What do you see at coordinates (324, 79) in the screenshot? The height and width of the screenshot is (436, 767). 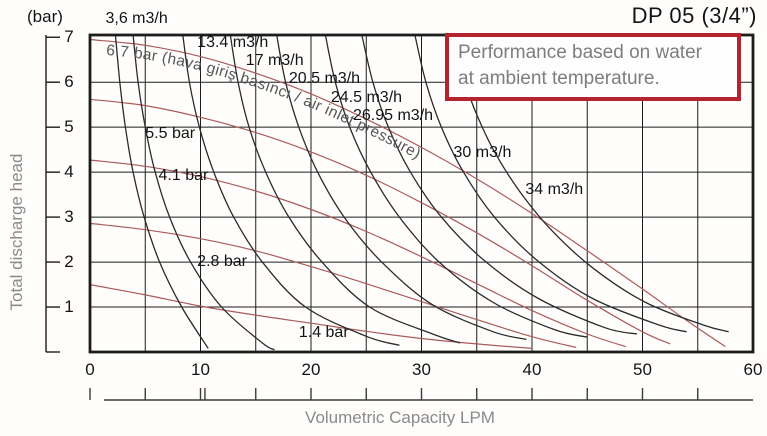 I see `consumption-curve-label: 20.5 m3/h` at bounding box center [324, 79].